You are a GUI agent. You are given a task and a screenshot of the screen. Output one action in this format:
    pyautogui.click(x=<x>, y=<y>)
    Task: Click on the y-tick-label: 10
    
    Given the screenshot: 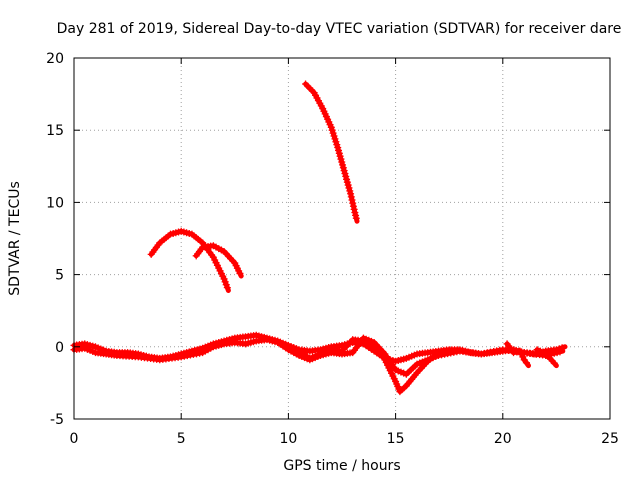 What is the action you would take?
    pyautogui.click(x=55, y=203)
    